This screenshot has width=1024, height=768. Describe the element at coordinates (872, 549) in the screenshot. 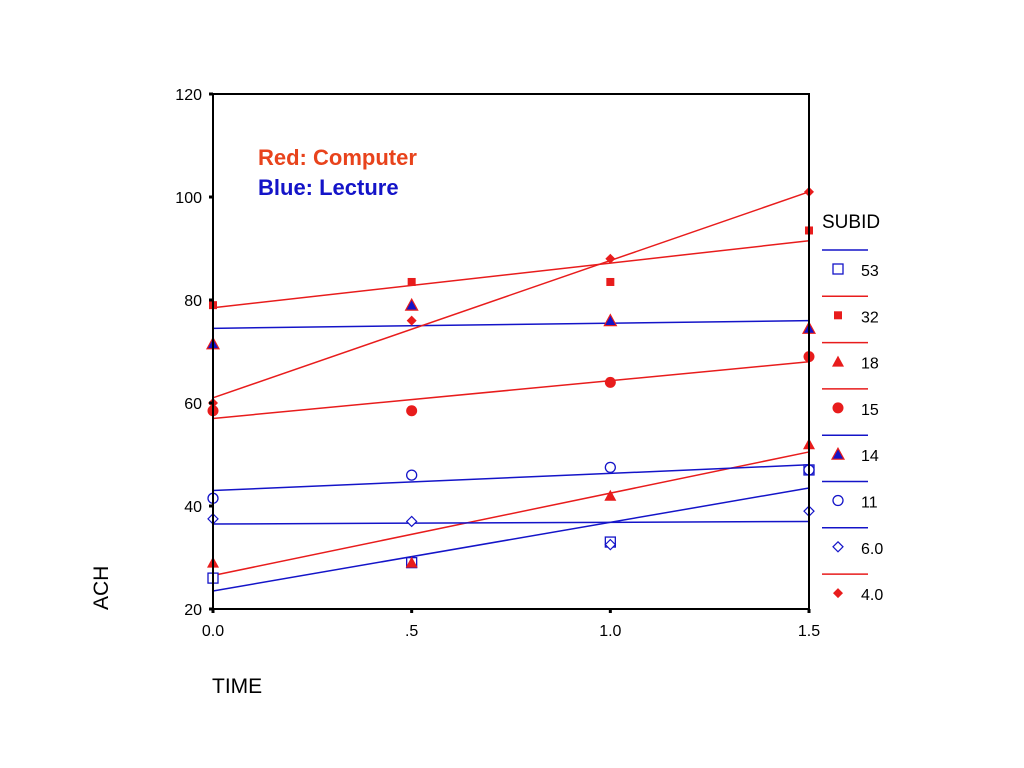

I see `legend-label-6.0: 6.0` at that location.